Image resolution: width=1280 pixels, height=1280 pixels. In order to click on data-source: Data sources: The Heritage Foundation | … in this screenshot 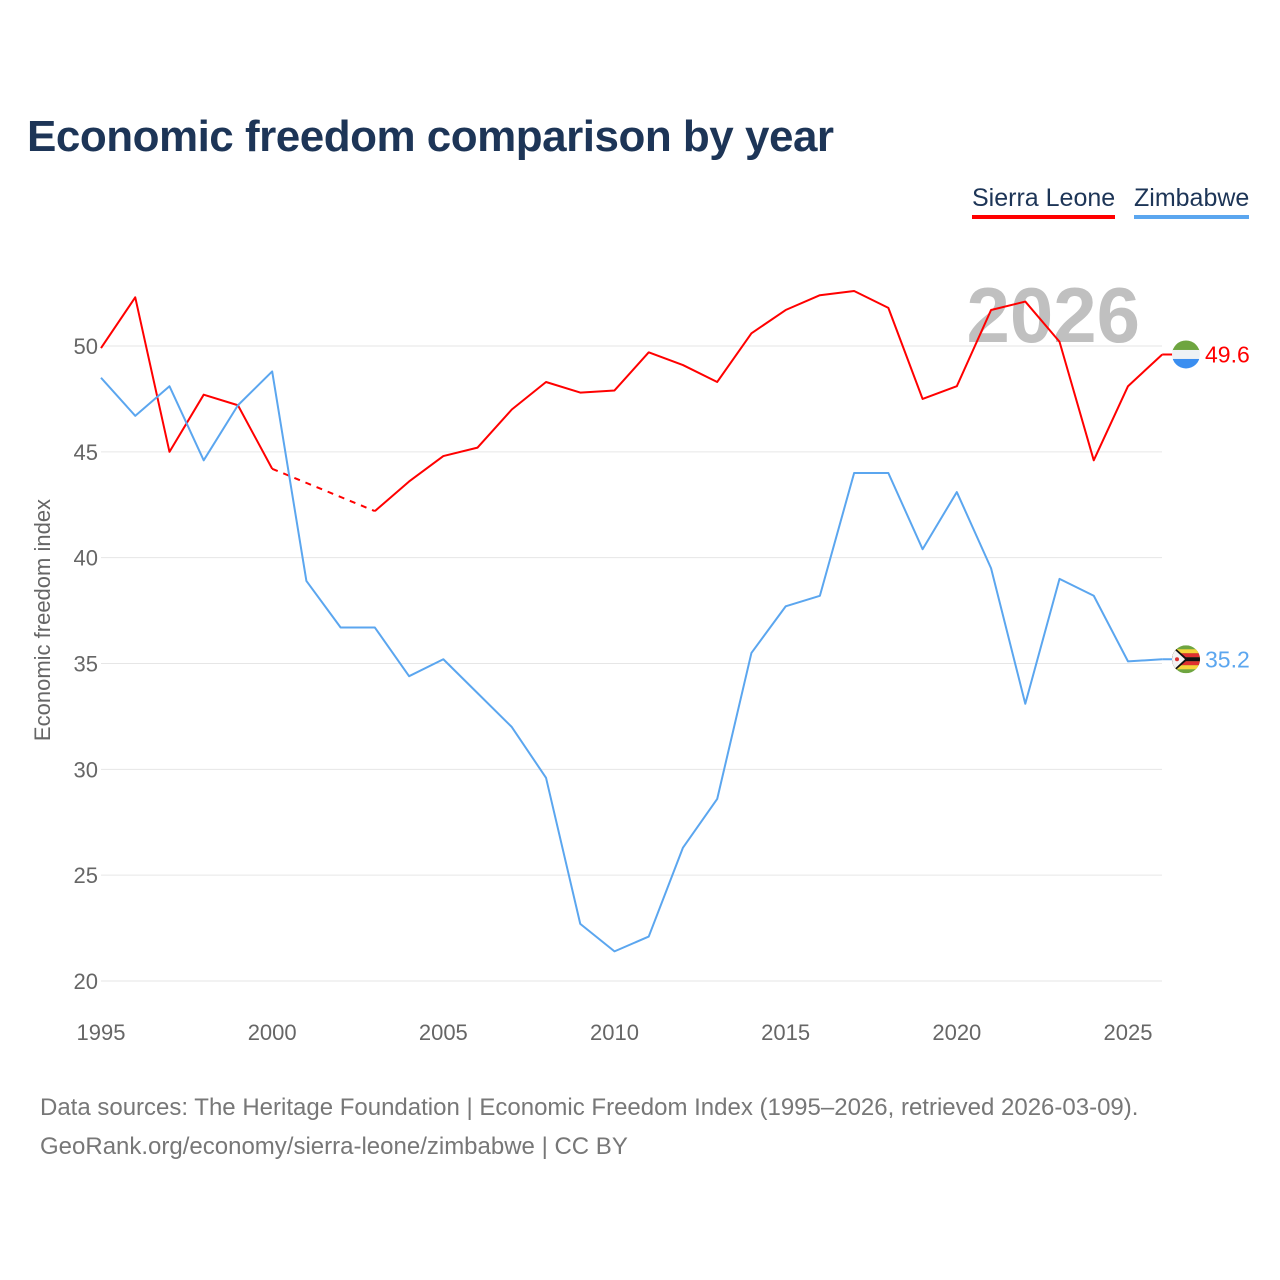, I will do `click(589, 1107)`.